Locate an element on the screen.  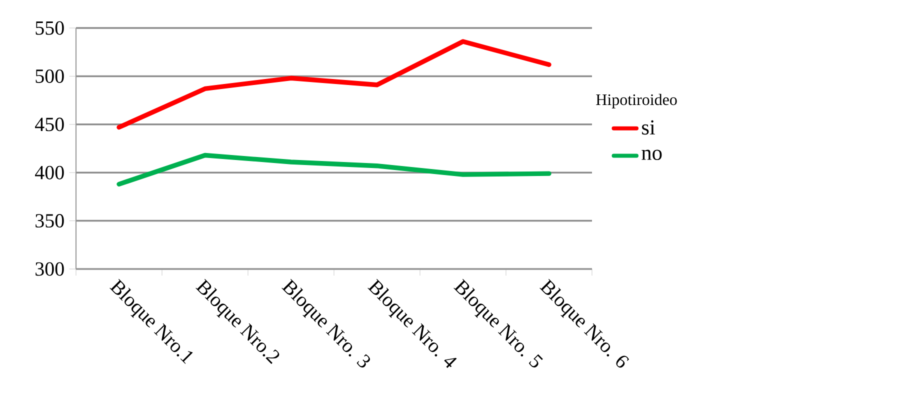
y-tick-label: 300 is located at coordinates (50, 269).